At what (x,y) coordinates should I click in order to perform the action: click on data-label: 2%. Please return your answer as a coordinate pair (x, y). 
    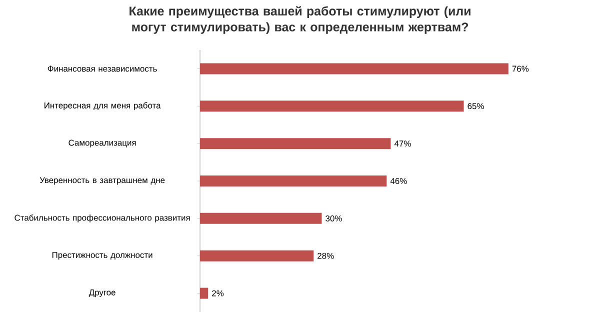
    Looking at the image, I should click on (218, 293).